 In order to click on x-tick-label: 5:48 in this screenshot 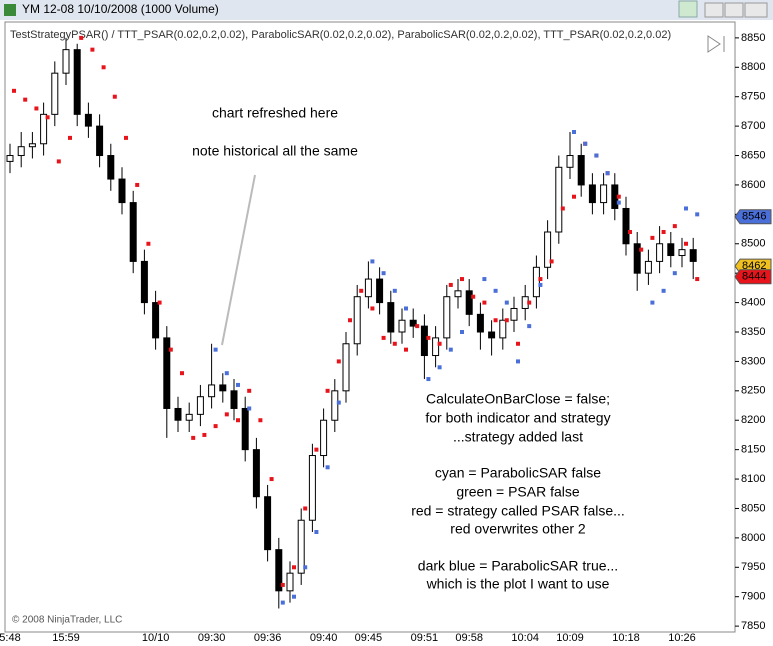, I will do `click(10, 638)`.